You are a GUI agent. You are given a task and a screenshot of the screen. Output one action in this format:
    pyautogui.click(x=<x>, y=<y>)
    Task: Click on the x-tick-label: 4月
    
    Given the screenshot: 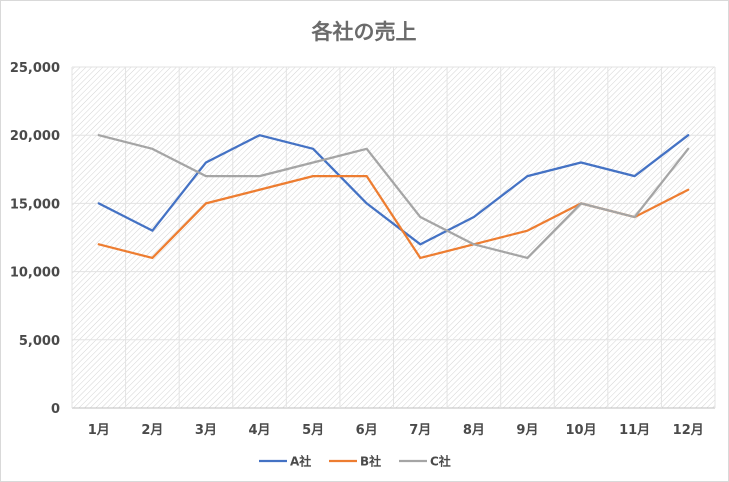 What is the action you would take?
    pyautogui.click(x=260, y=430)
    